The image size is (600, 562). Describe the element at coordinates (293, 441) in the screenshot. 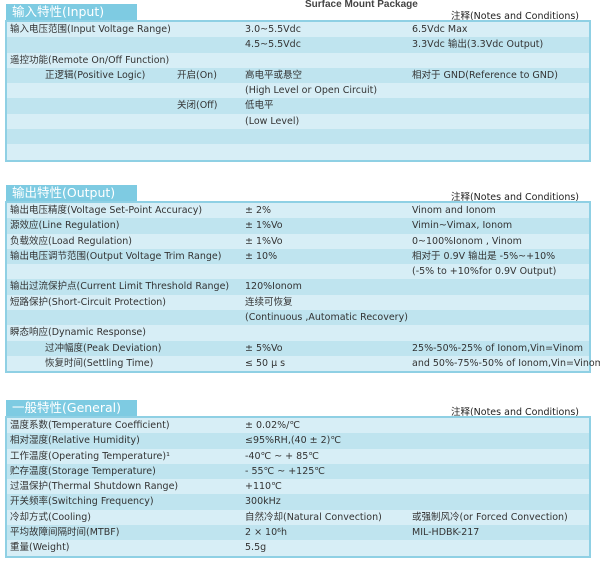

I see `value-cell: ≤95%RH,(40 ± 2)℃` at that location.